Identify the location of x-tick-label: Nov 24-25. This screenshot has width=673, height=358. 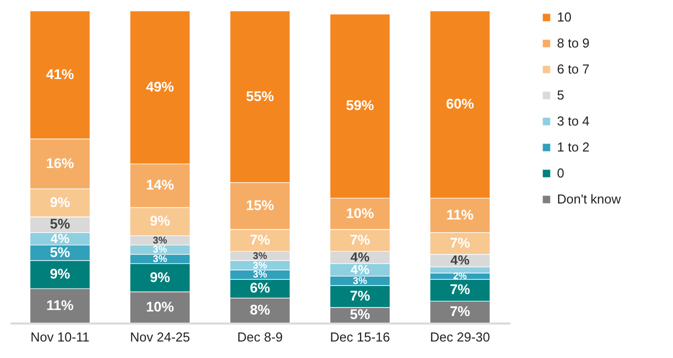
(160, 337).